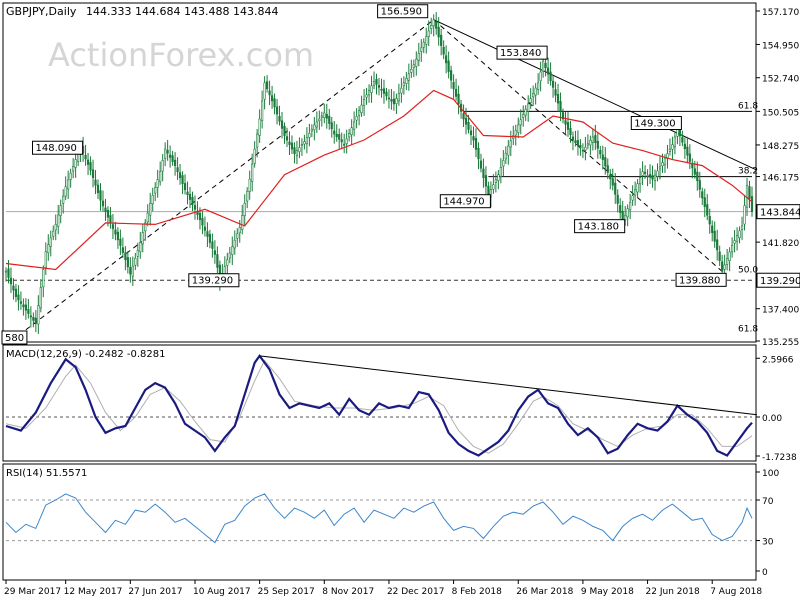  What do you see at coordinates (673, 592) in the screenshot?
I see `date-axis-tick-label: 22 Jun 2018` at bounding box center [673, 592].